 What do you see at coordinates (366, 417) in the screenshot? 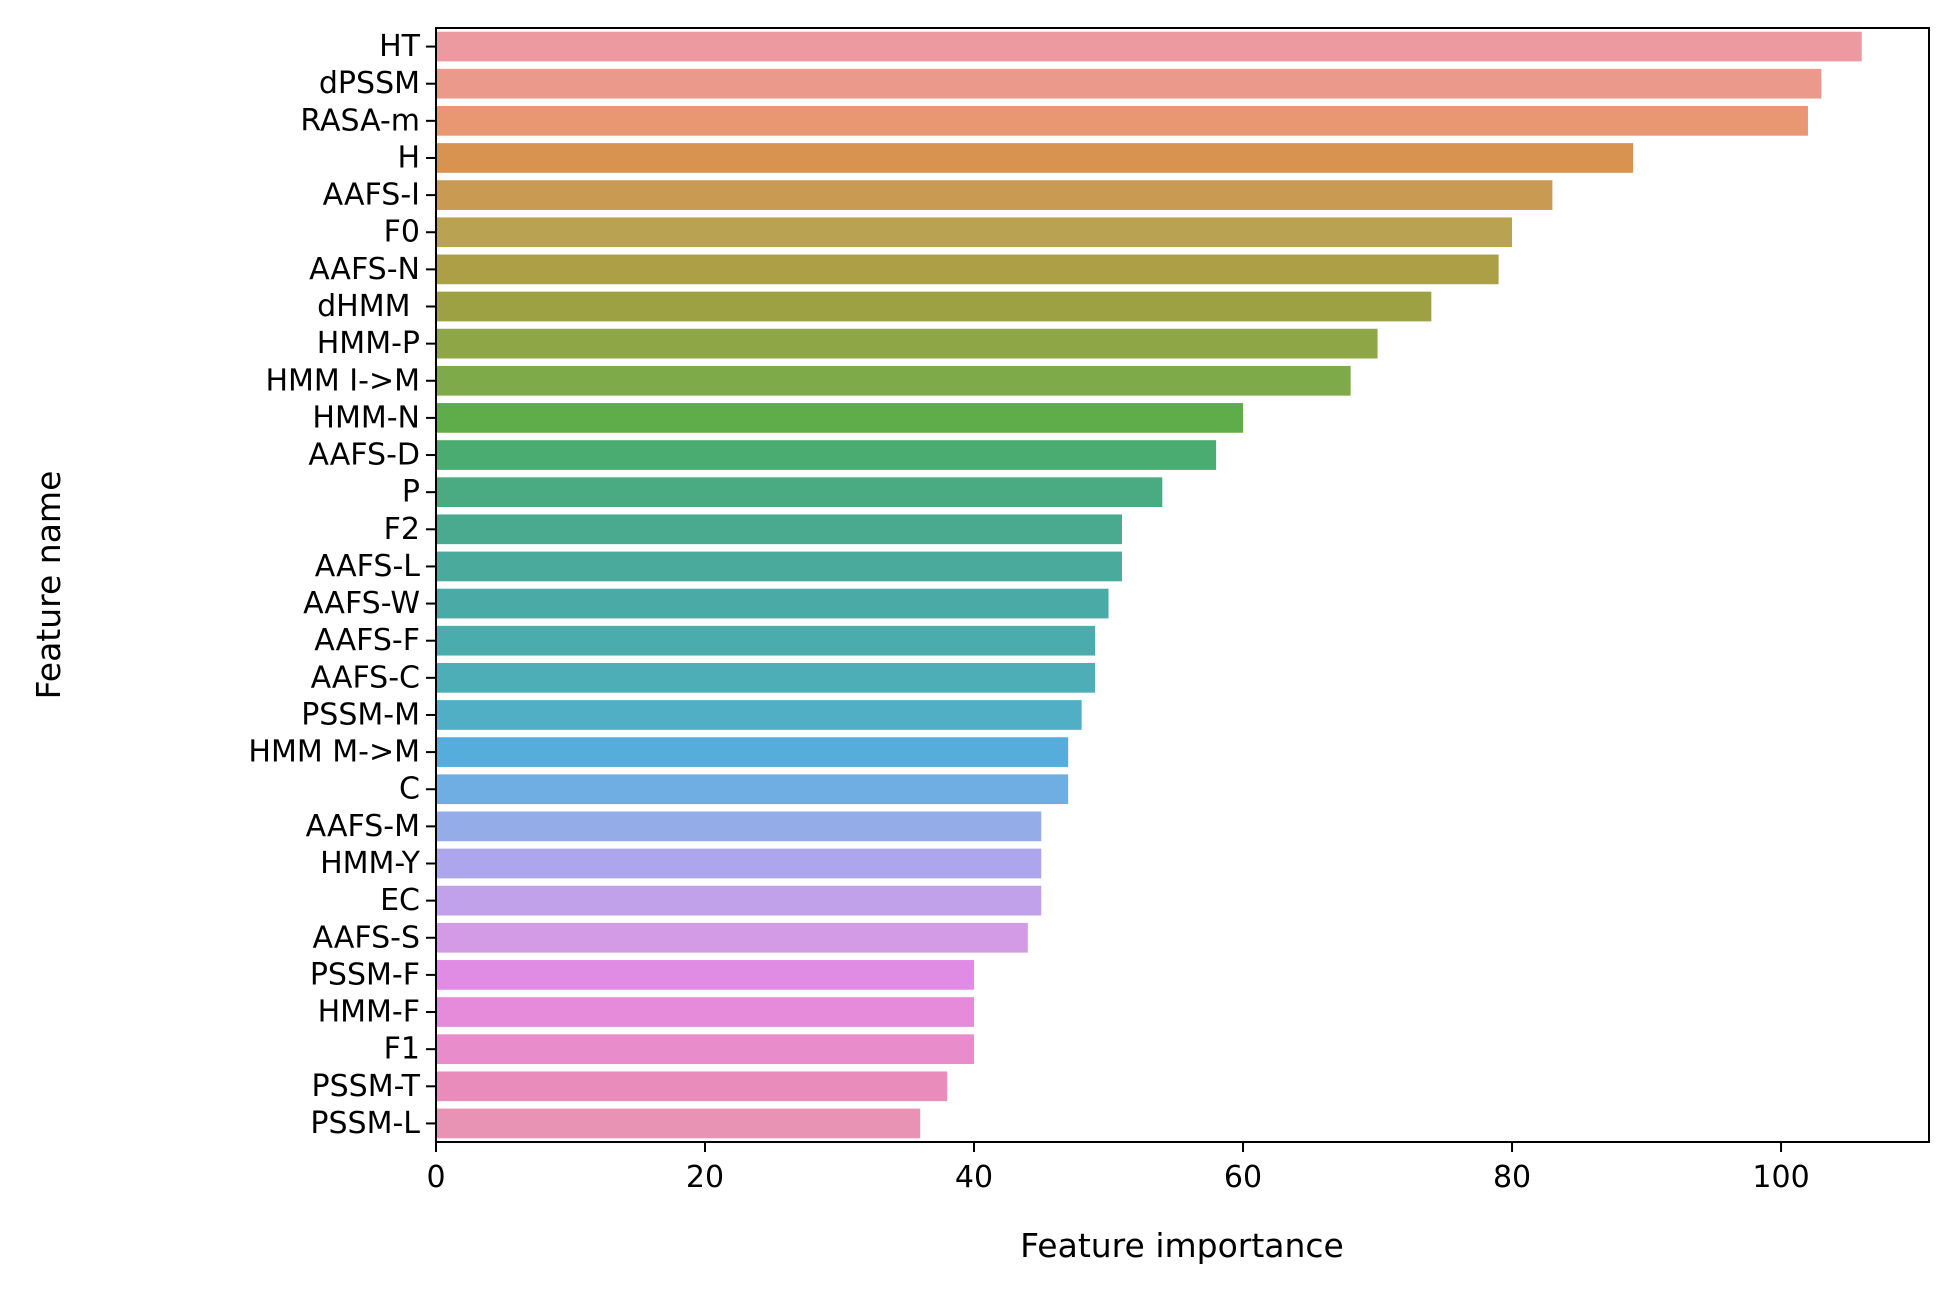
I see `y-tick-label: HMM-N` at bounding box center [366, 417].